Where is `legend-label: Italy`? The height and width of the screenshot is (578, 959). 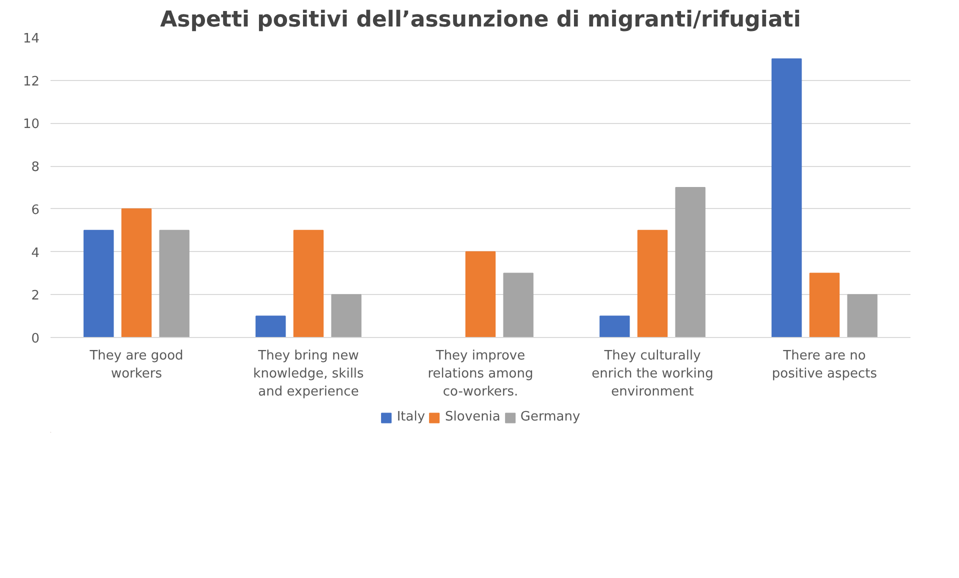 legend-label: Italy is located at coordinates (411, 417).